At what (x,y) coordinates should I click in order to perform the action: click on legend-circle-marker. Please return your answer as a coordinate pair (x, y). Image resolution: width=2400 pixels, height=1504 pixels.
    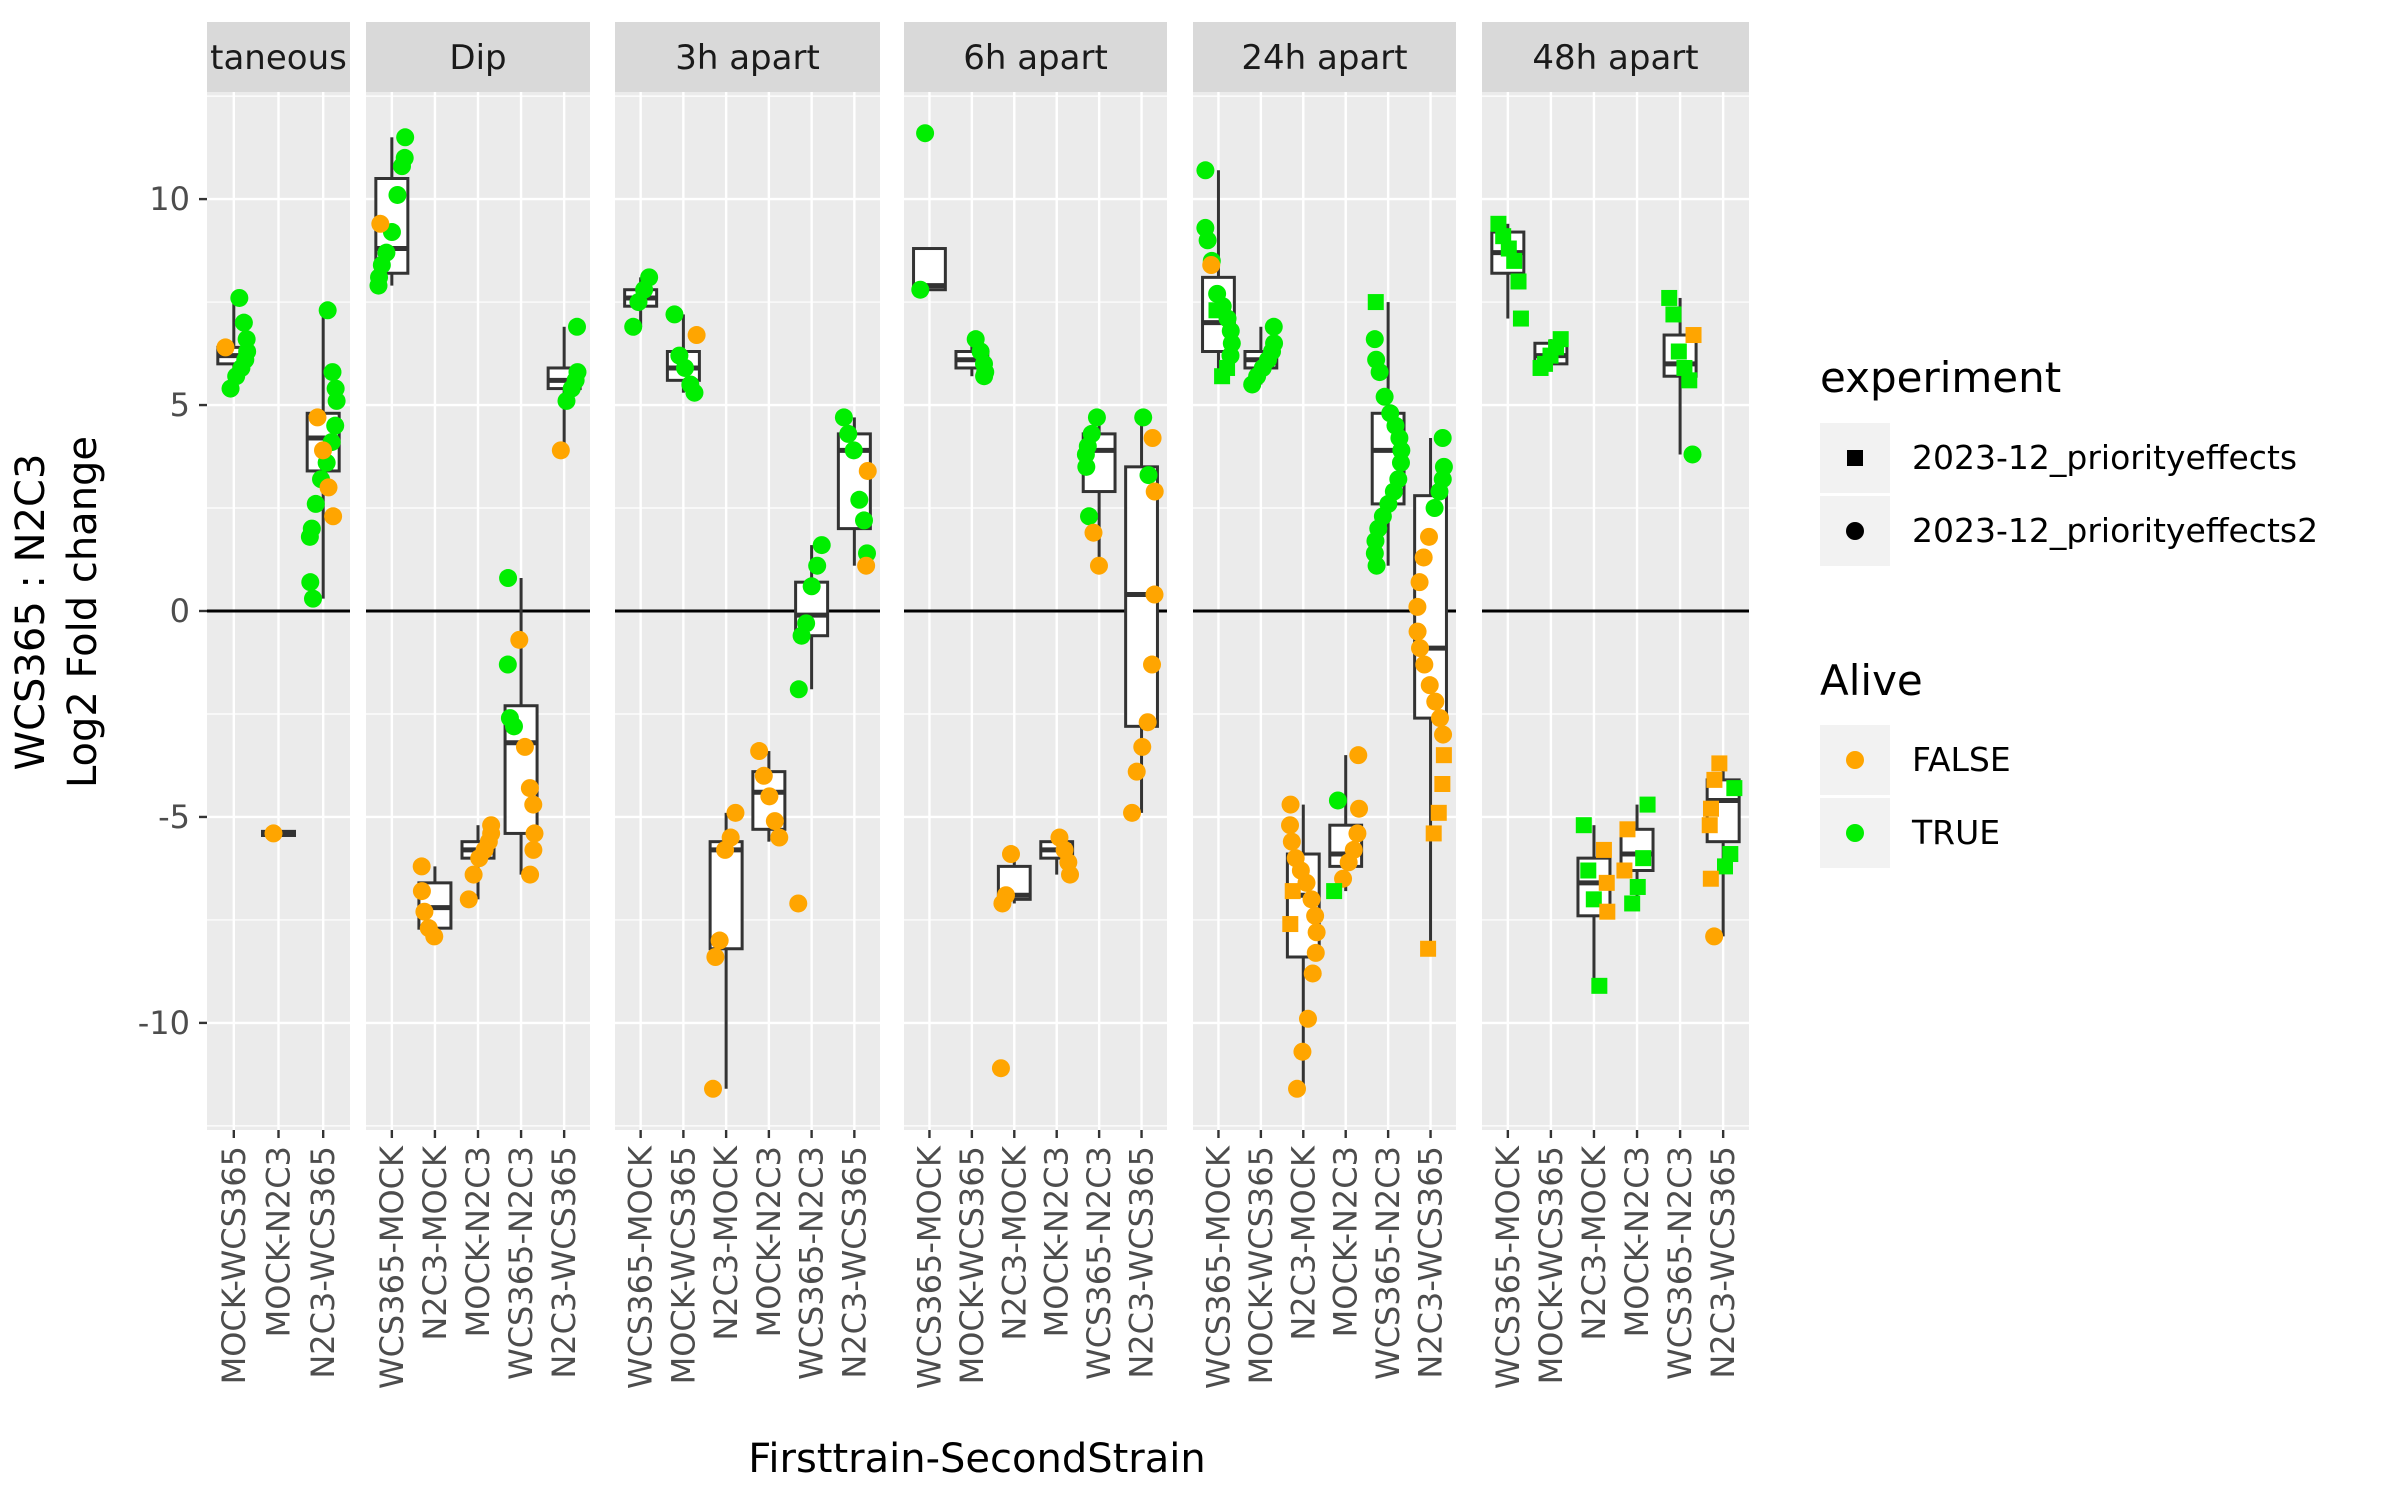
    Looking at the image, I should click on (1855, 531).